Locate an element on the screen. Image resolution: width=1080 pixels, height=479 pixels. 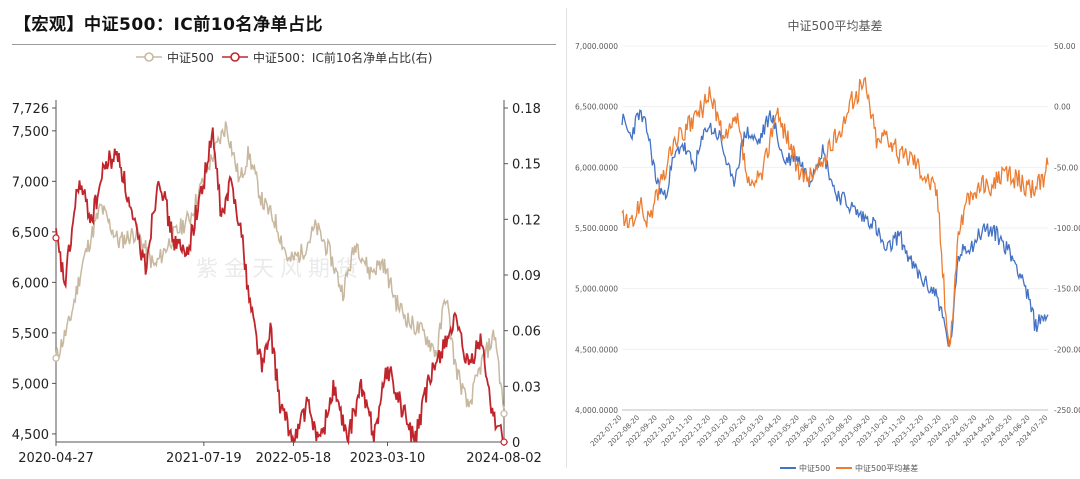
left-tick-label: 5,000.0000 is located at coordinates (596, 289).